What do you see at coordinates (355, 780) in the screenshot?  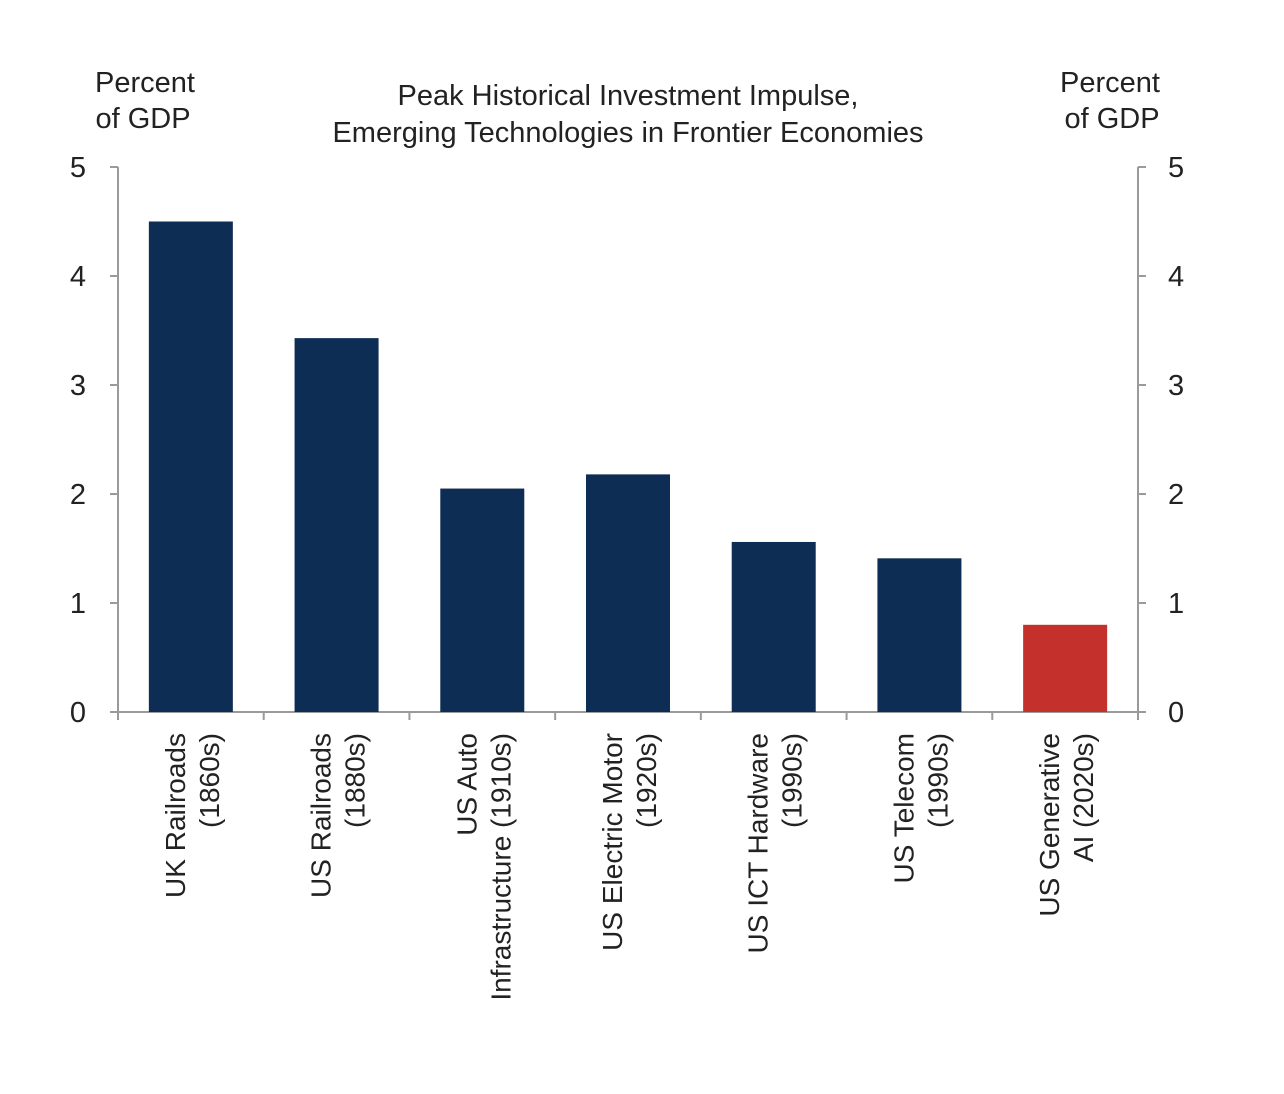 I see `category-label-line: (1880s)` at bounding box center [355, 780].